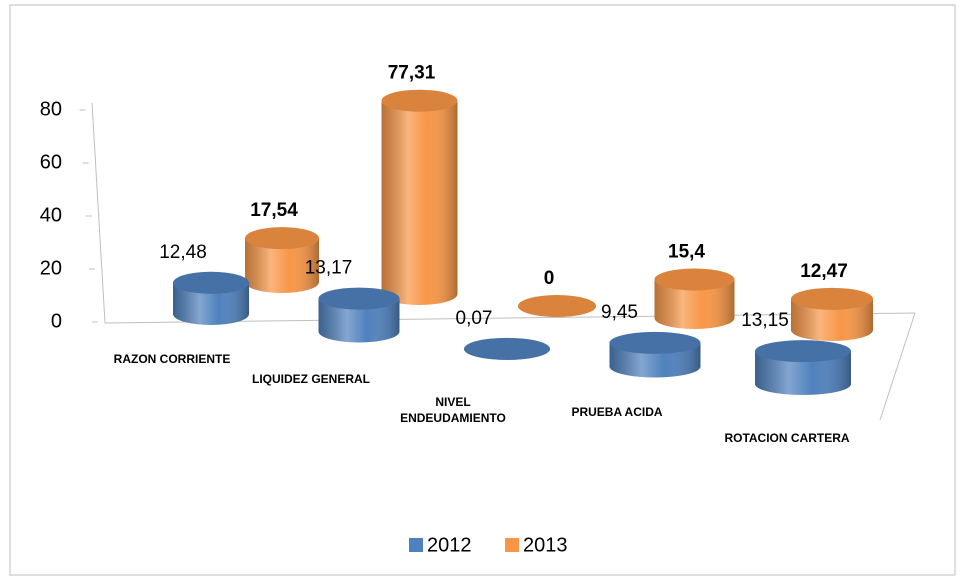 The height and width of the screenshot is (580, 963). Describe the element at coordinates (619, 312) in the screenshot. I see `data-label: 9,45` at that location.